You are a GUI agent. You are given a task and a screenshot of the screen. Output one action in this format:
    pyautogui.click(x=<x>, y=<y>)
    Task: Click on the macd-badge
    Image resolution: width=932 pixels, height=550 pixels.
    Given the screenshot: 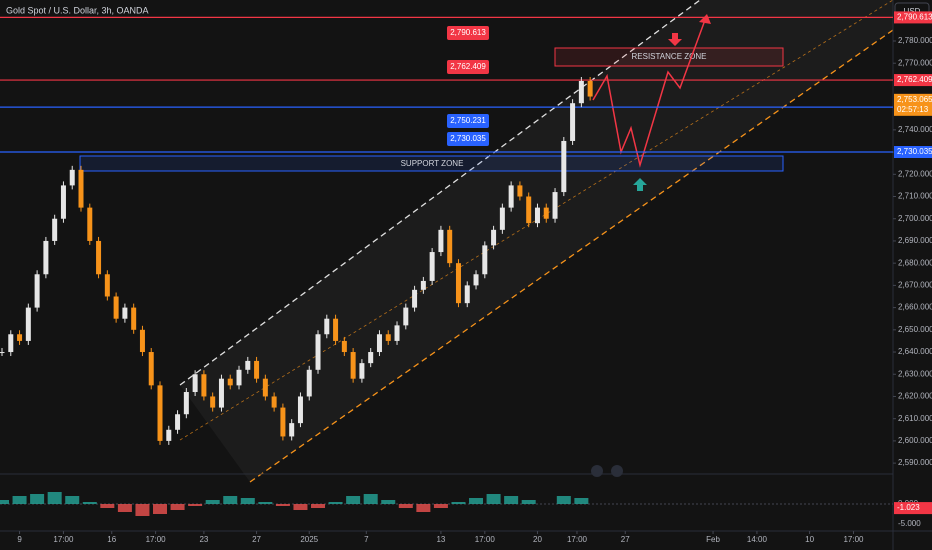 What is the action you would take?
    pyautogui.click(x=913, y=508)
    